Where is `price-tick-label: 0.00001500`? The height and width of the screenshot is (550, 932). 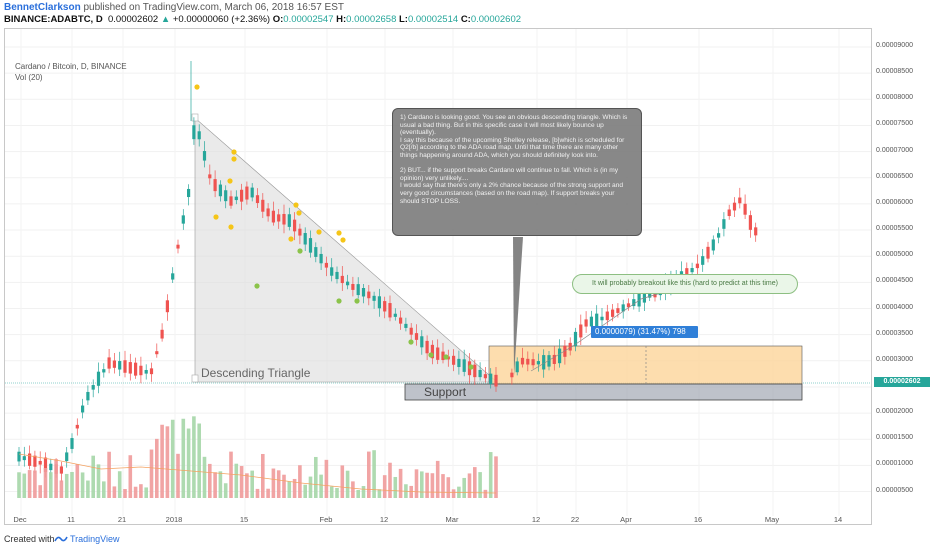 price-tick-label: 0.00001500 is located at coordinates (894, 438).